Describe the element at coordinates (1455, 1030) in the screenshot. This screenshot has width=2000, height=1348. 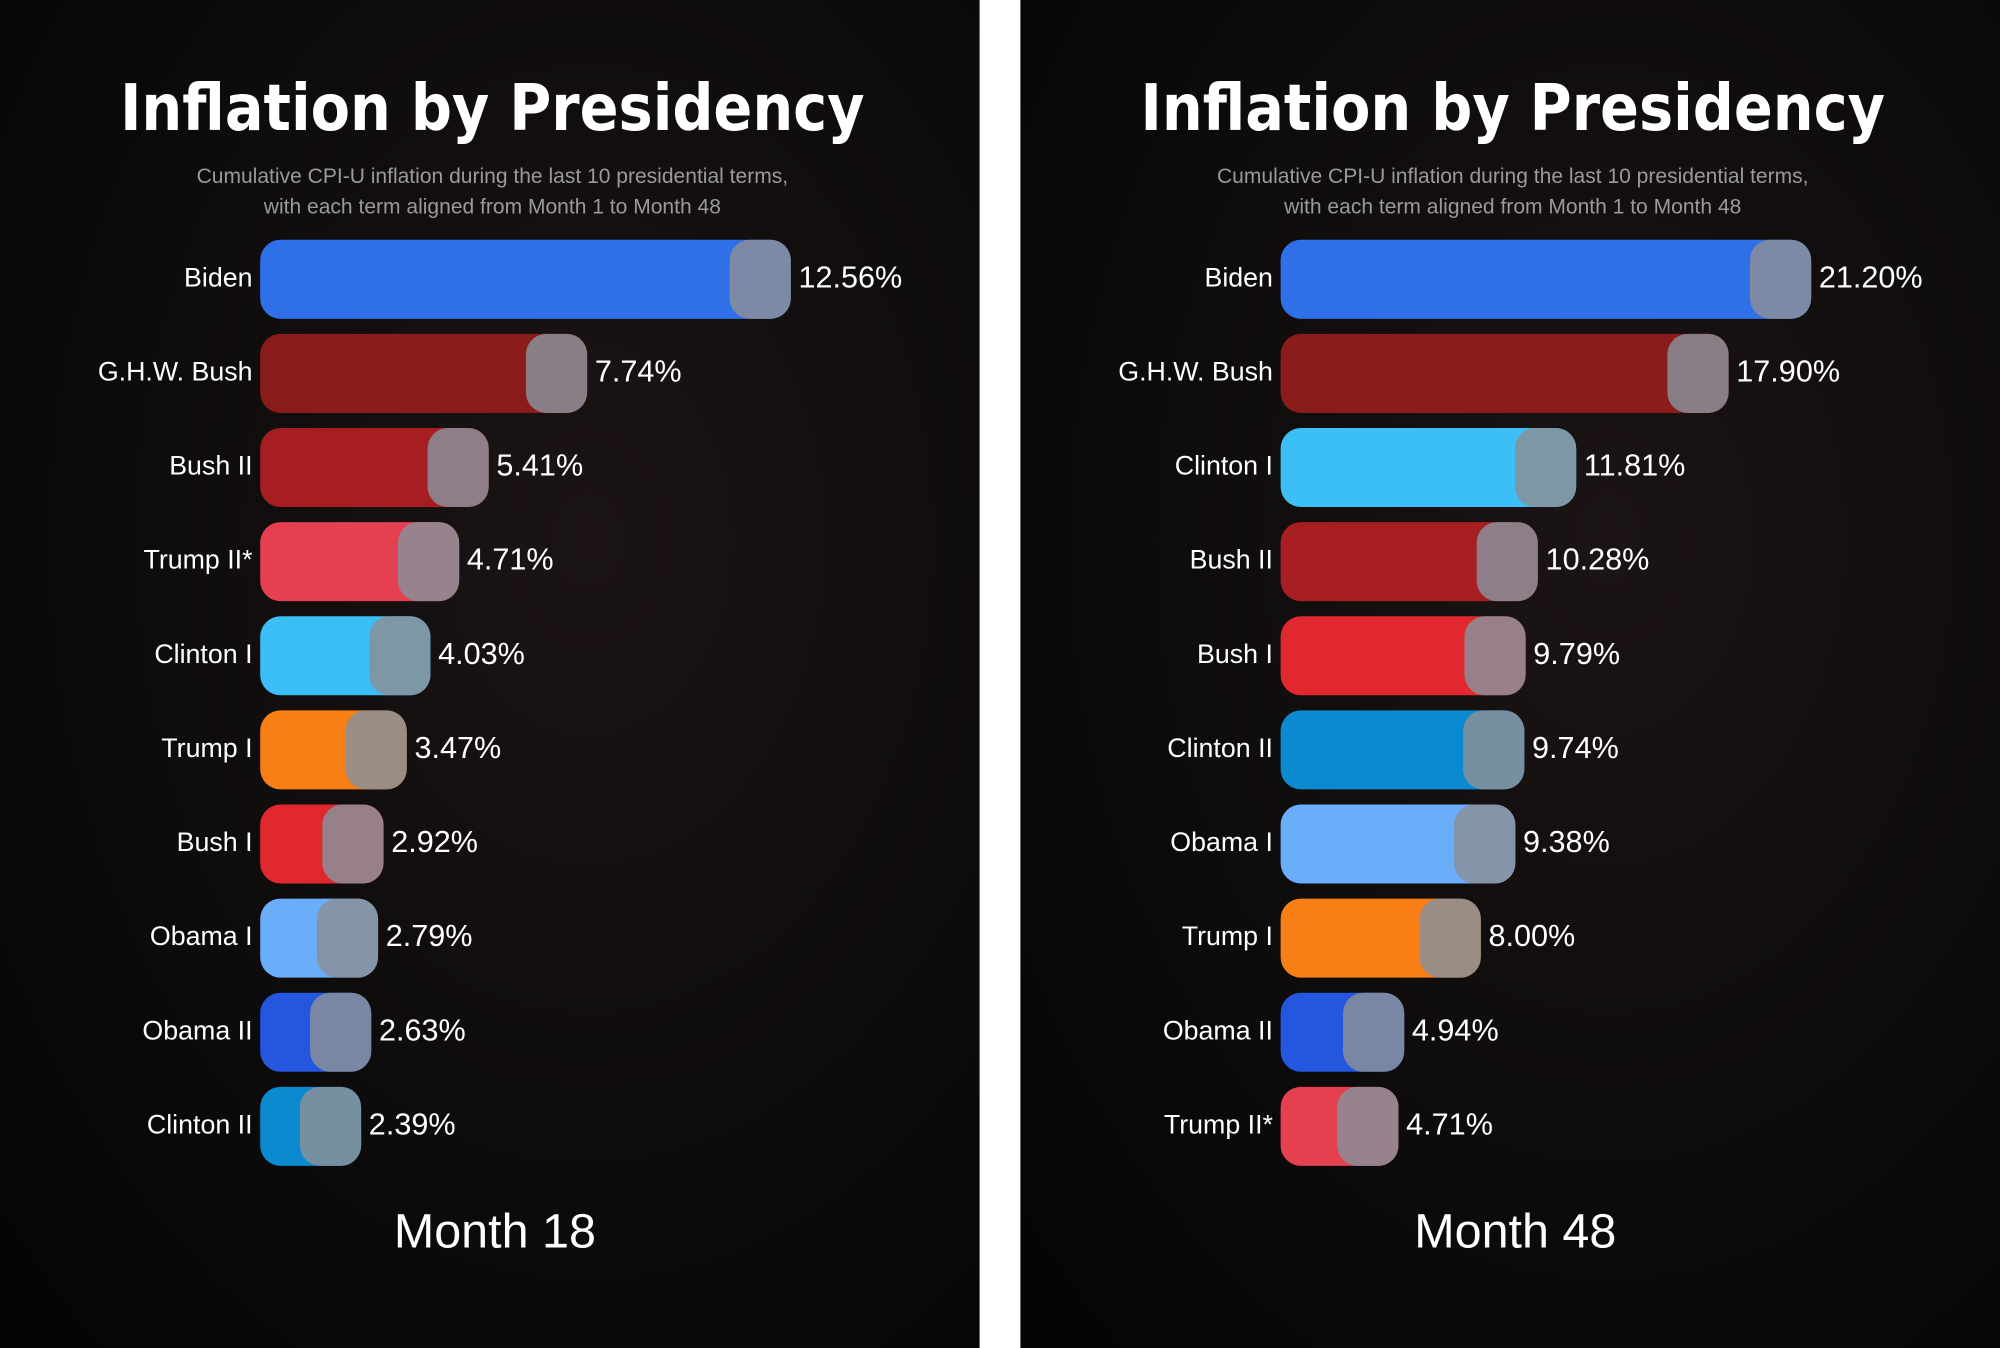
I see `value-label: 4.94%` at that location.